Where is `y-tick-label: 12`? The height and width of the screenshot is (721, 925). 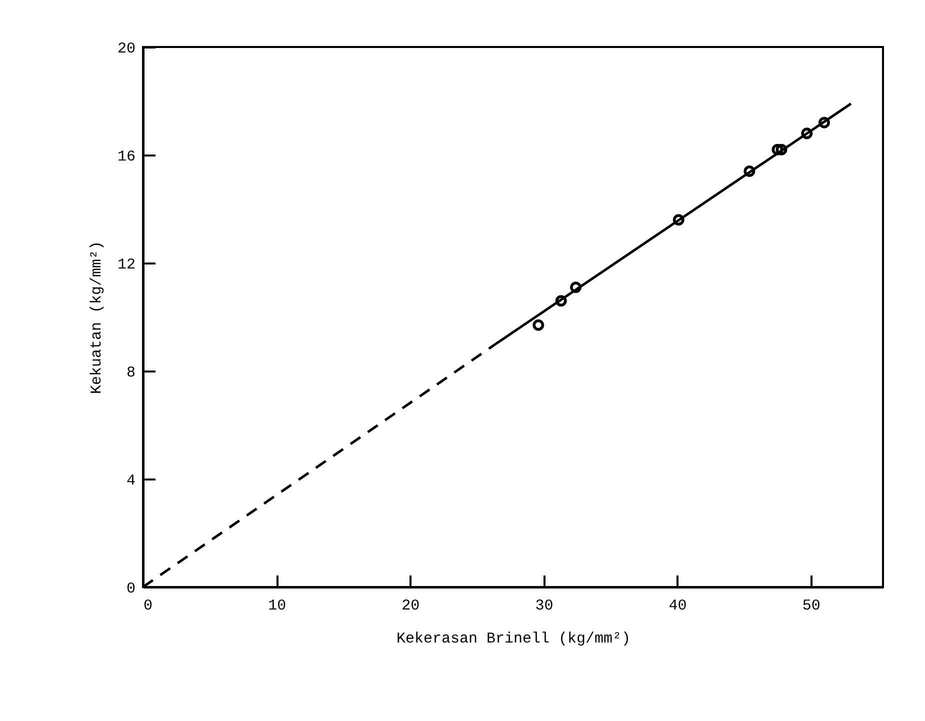
y-tick-label: 12 is located at coordinates (126, 265).